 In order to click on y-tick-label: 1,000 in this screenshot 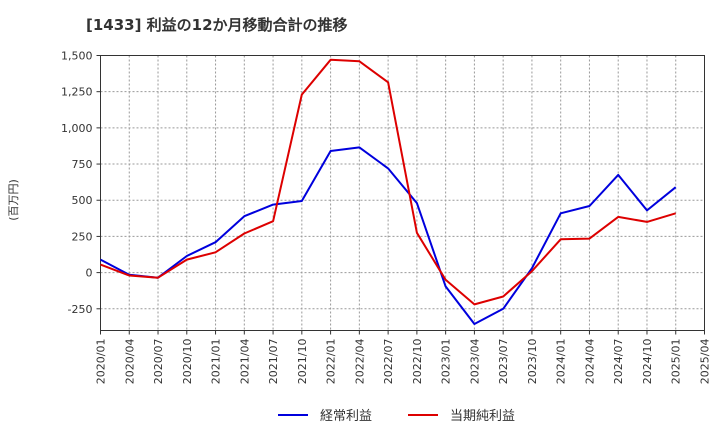, I will do `click(77, 128)`.